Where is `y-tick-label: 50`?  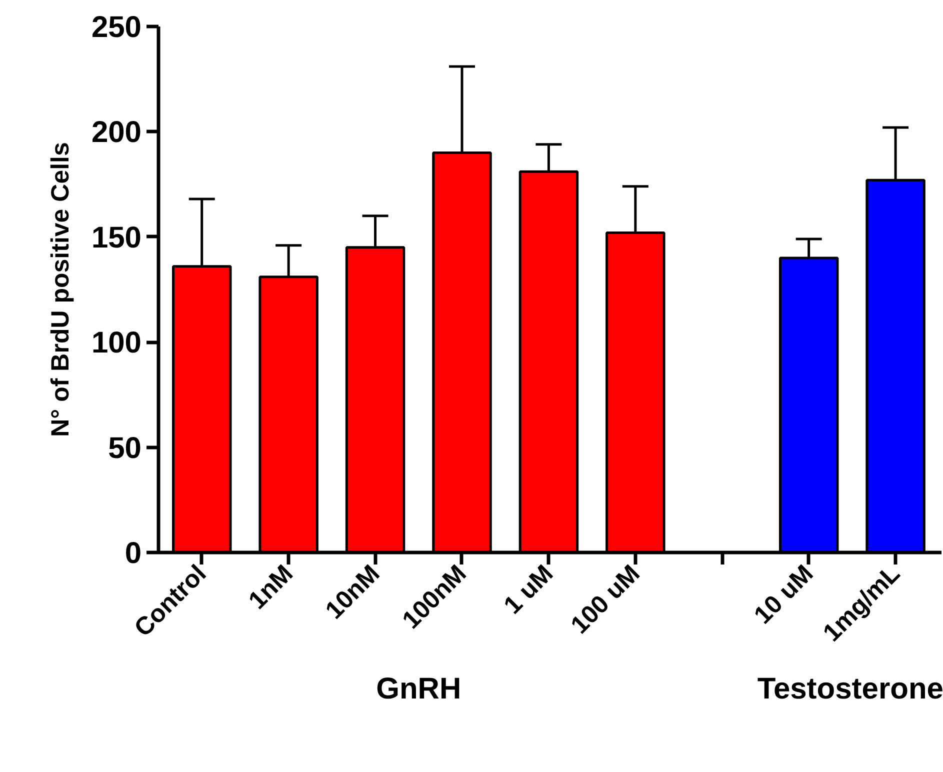 y-tick-label: 50 is located at coordinates (125, 448).